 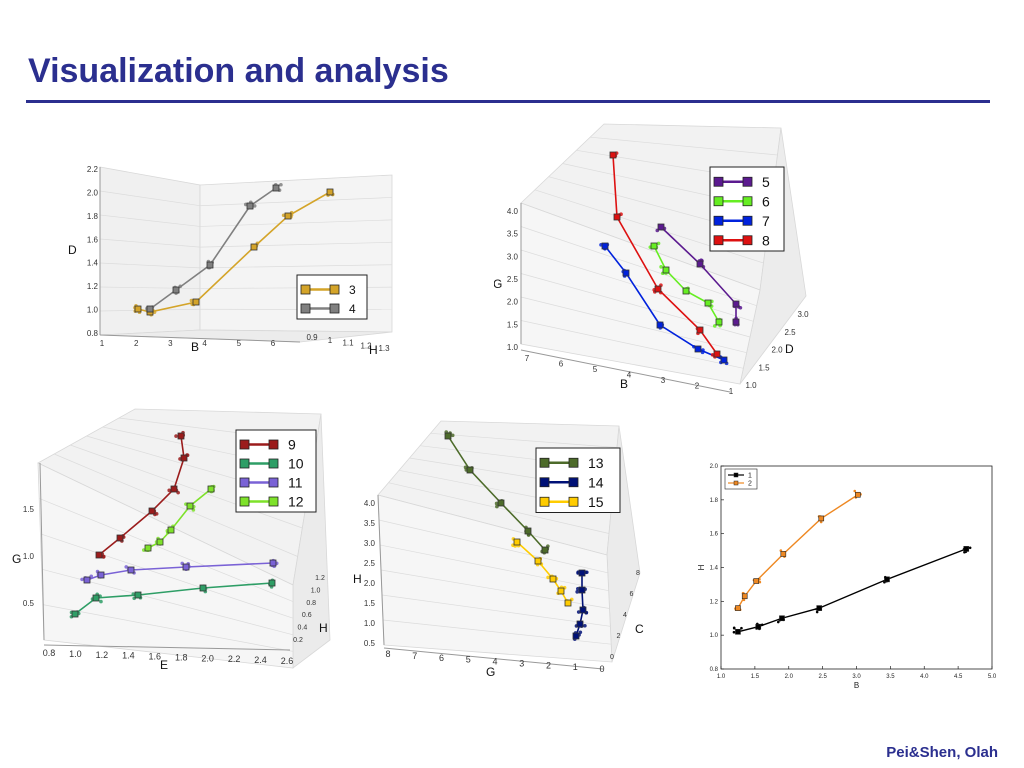 I want to click on legend-label-10: 10, so click(x=296, y=464).